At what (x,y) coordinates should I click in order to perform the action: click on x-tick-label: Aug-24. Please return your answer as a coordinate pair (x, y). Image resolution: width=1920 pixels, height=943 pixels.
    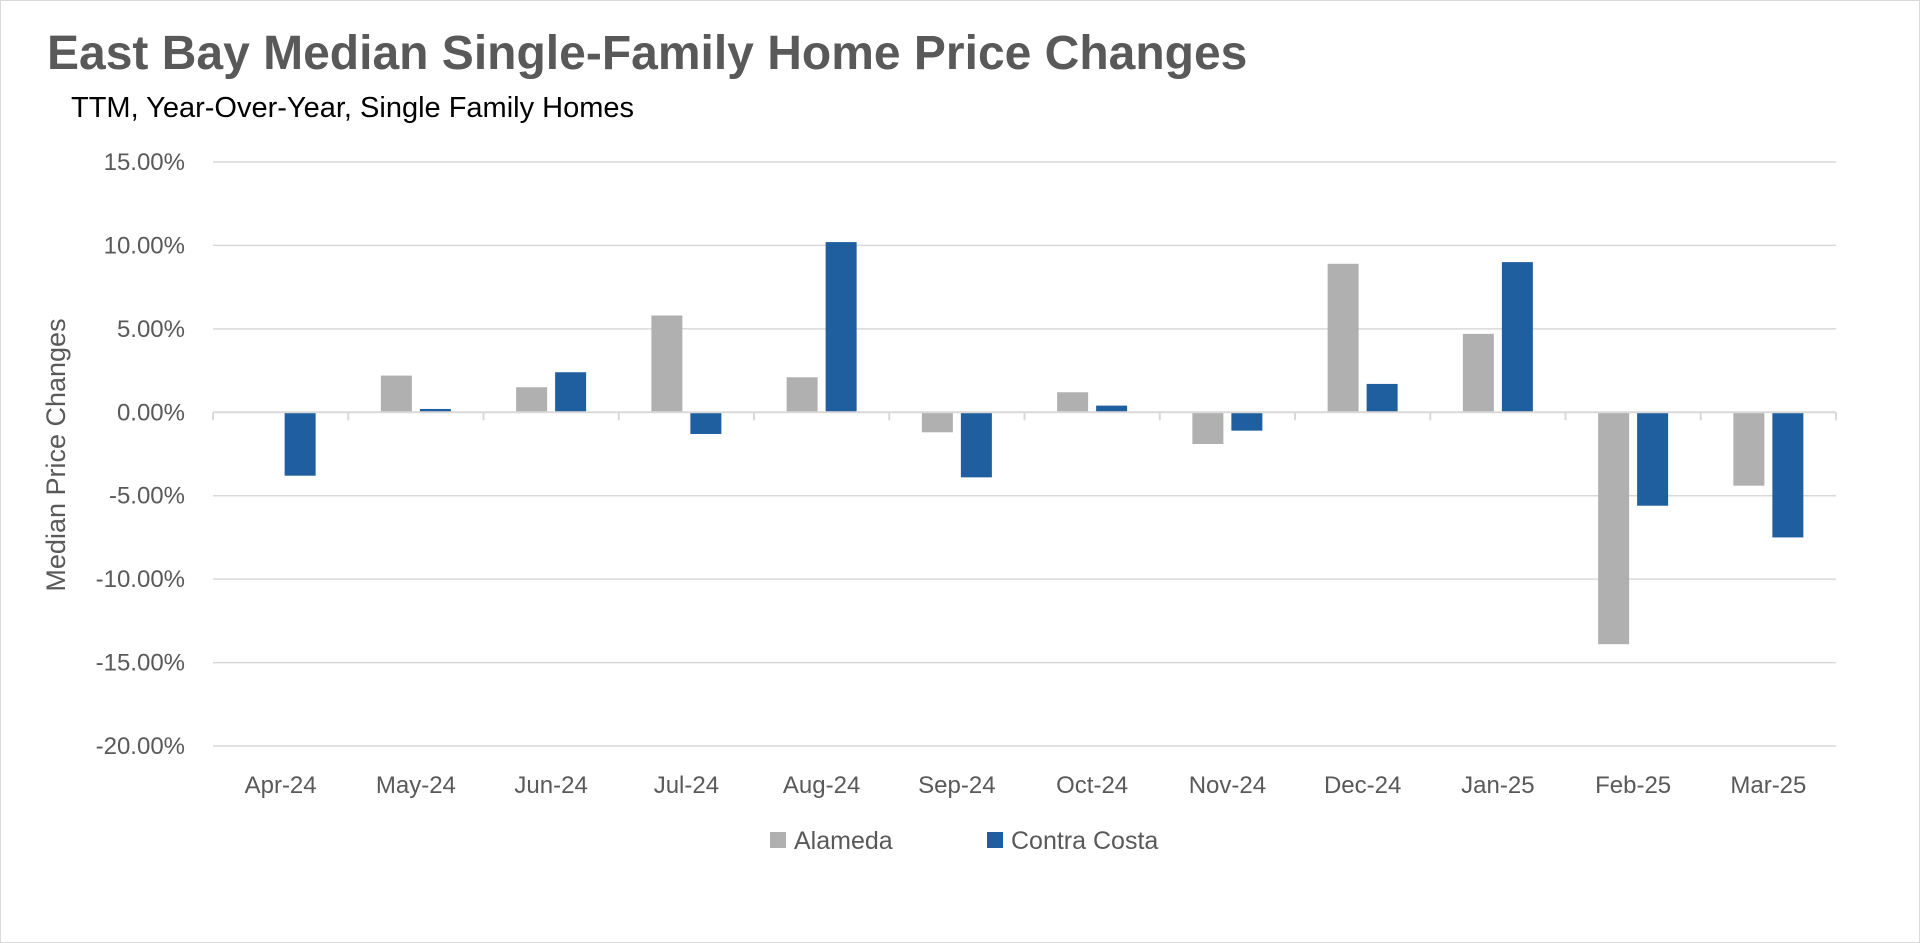
    Looking at the image, I should click on (821, 785).